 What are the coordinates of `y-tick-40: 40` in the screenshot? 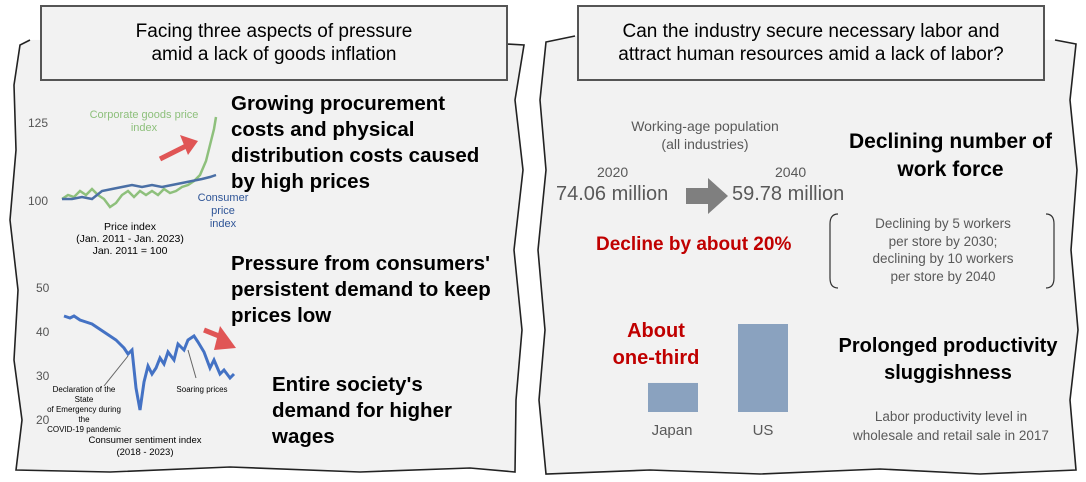 It's located at (43, 332).